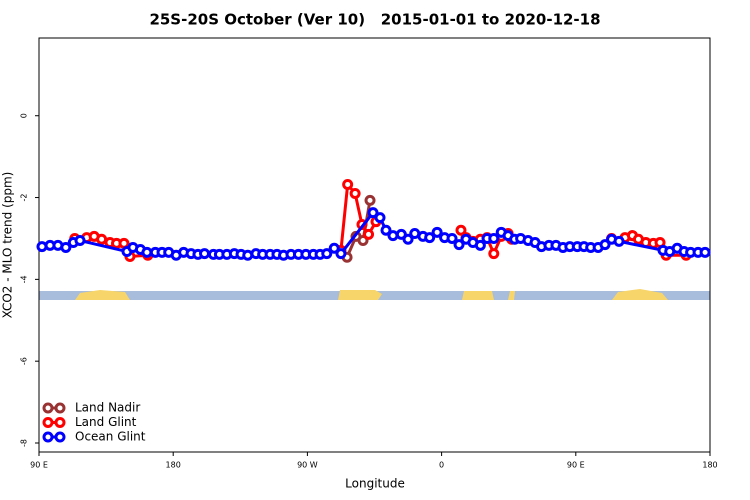 Image resolution: width=750 pixels, height=500 pixels. Describe the element at coordinates (24, 443) in the screenshot. I see `y-tick-label: -8` at that location.